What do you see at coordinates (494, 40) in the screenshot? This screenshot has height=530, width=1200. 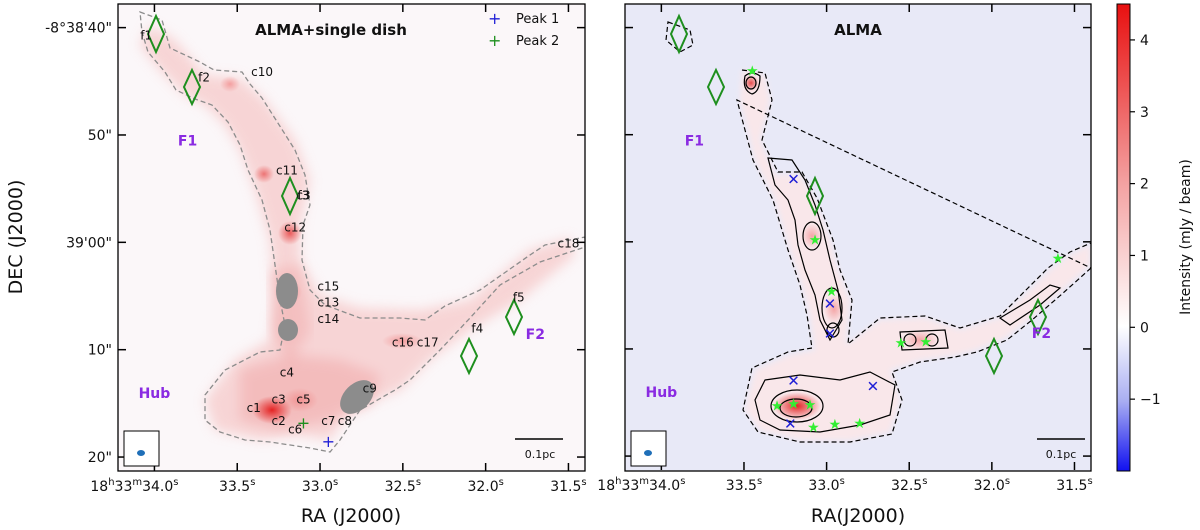 I see `legend-peak2-marker: +` at bounding box center [494, 40].